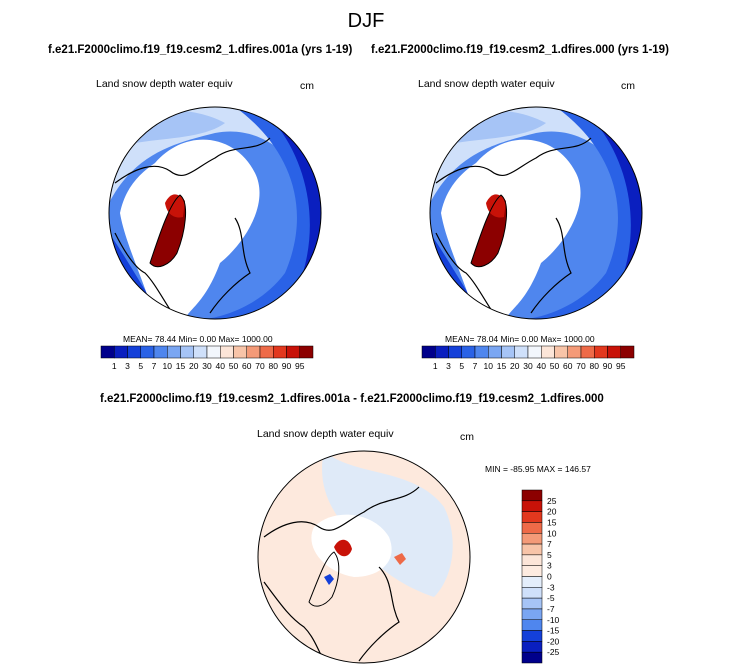  What do you see at coordinates (343, 548) in the screenshot?
I see `diff-hotspot` at bounding box center [343, 548].